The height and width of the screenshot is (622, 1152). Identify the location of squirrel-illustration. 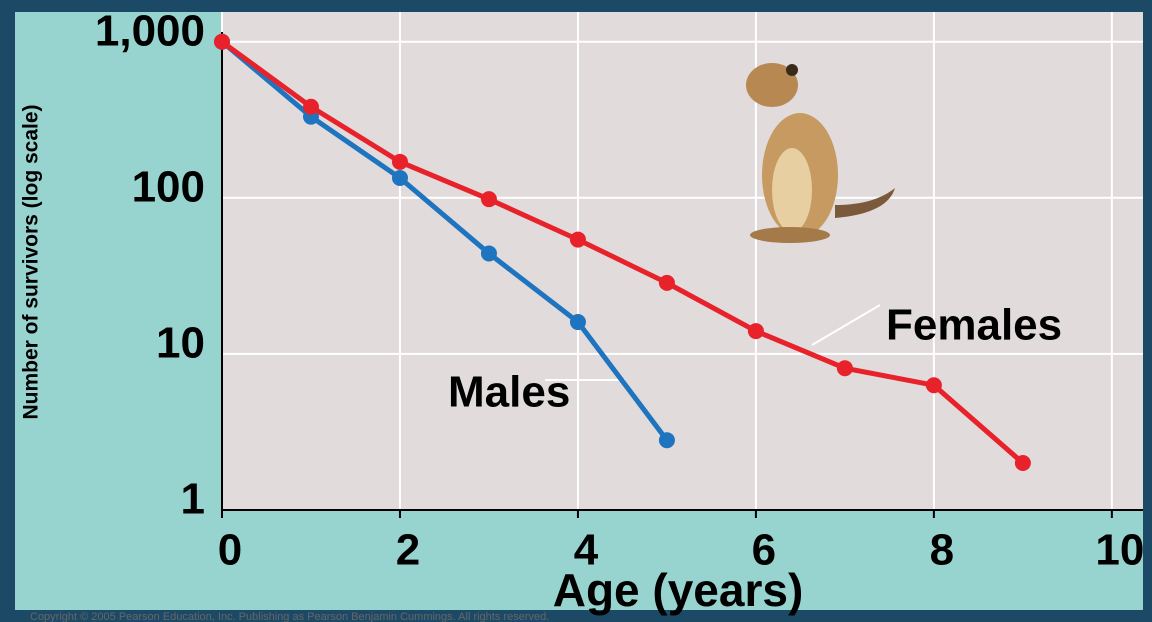
(820, 153).